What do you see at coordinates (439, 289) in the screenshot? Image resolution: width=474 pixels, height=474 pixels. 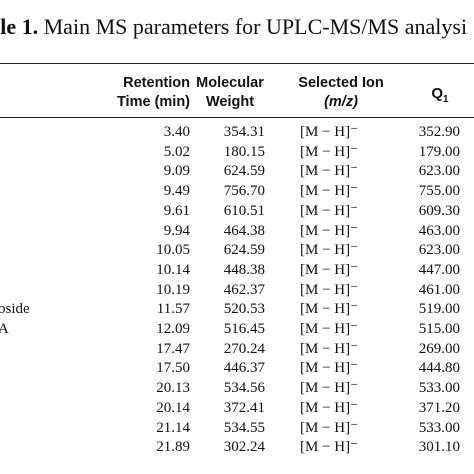 I see `q1-cell: 461.00` at bounding box center [439, 289].